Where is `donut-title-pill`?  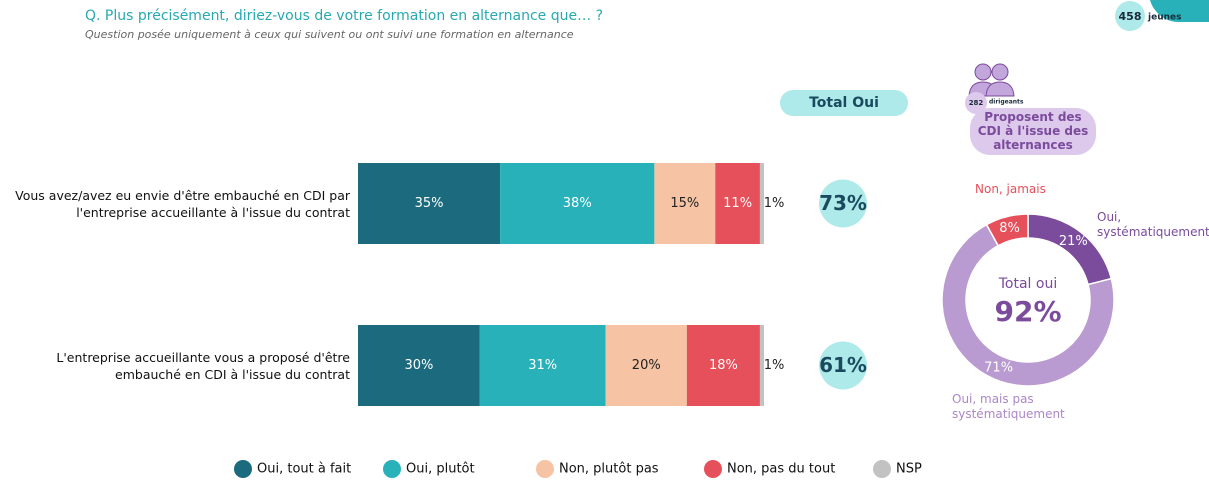
donut-title-pill is located at coordinates (1033, 131).